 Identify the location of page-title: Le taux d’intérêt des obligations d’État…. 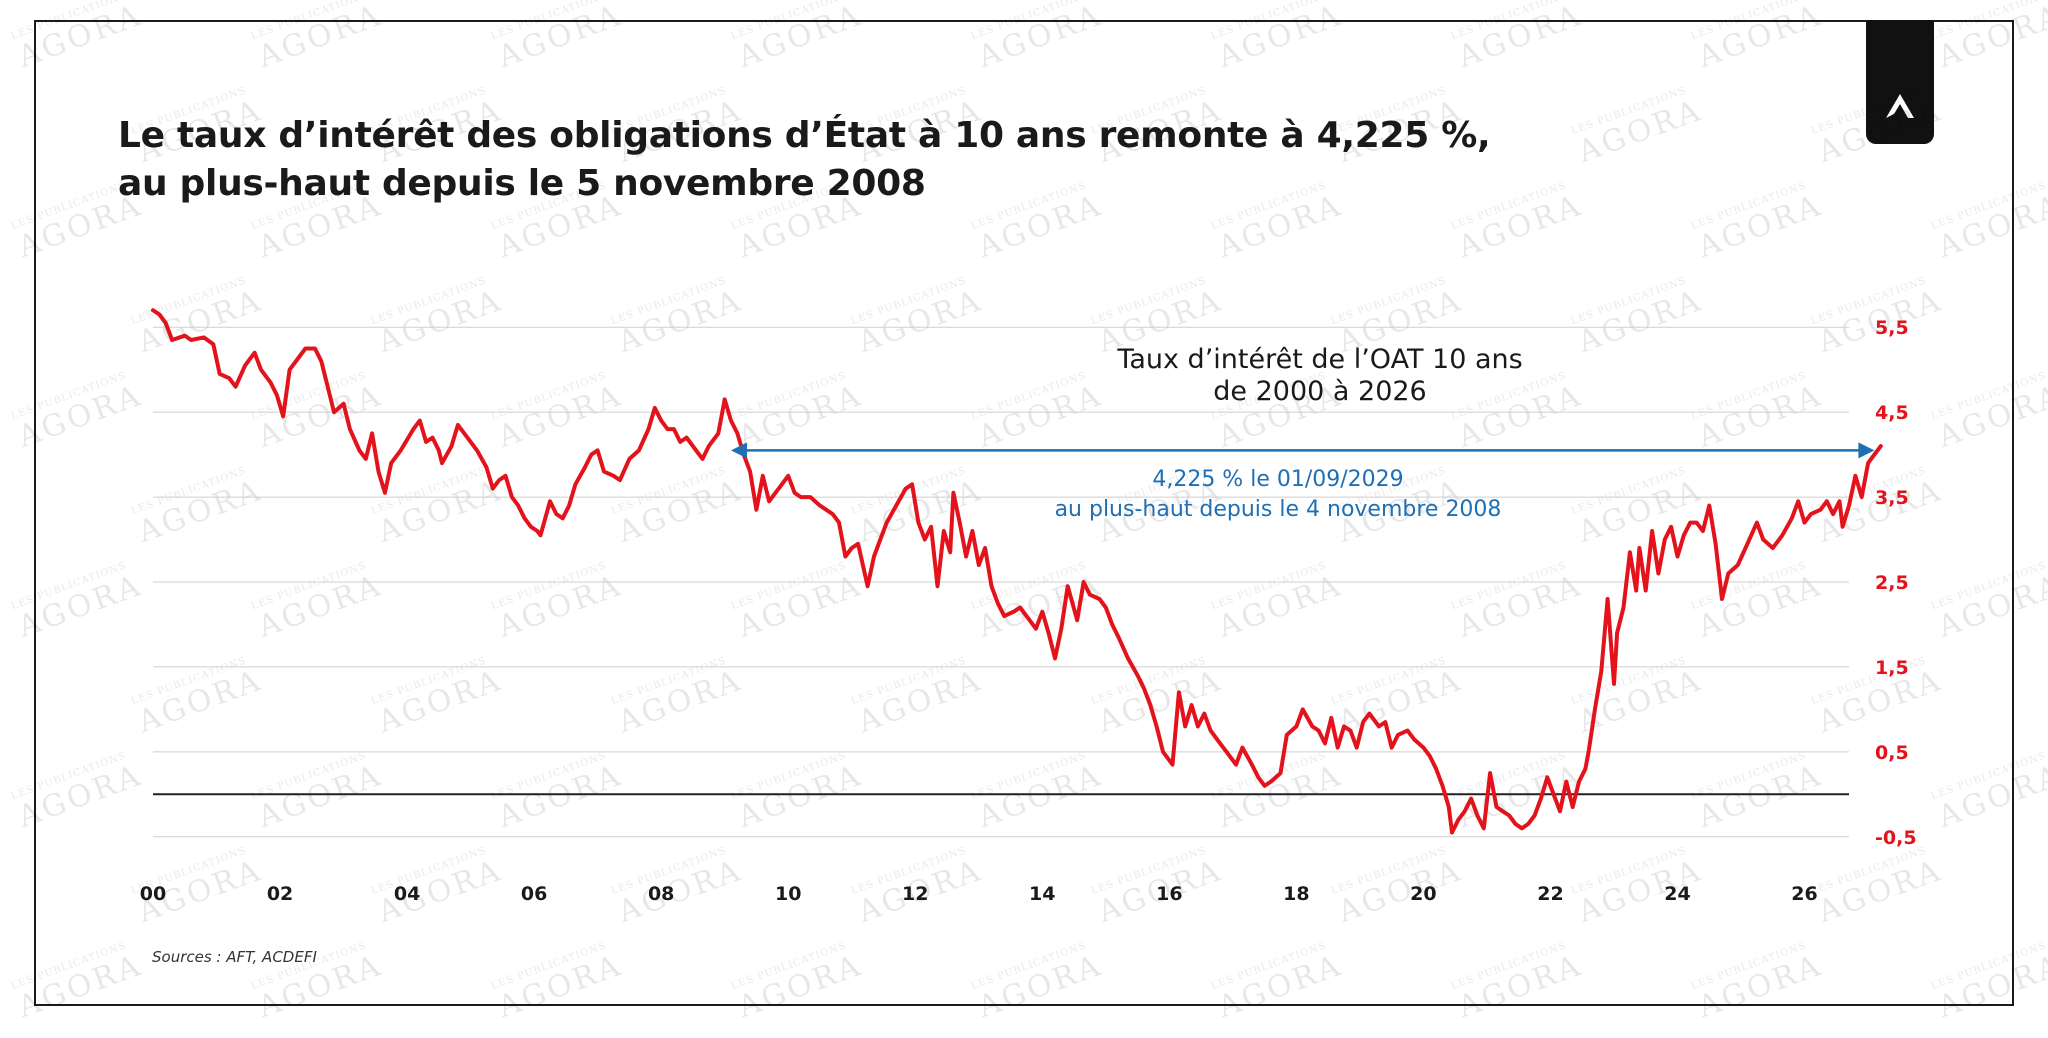
(804, 160).